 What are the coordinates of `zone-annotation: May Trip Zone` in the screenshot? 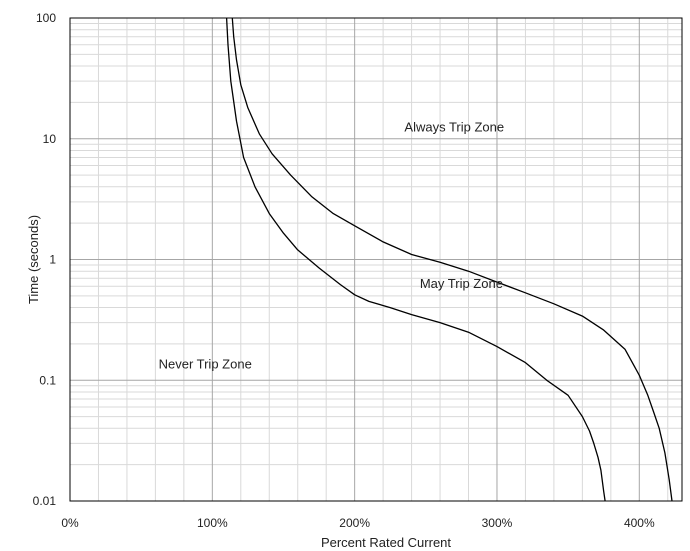 It's located at (461, 283).